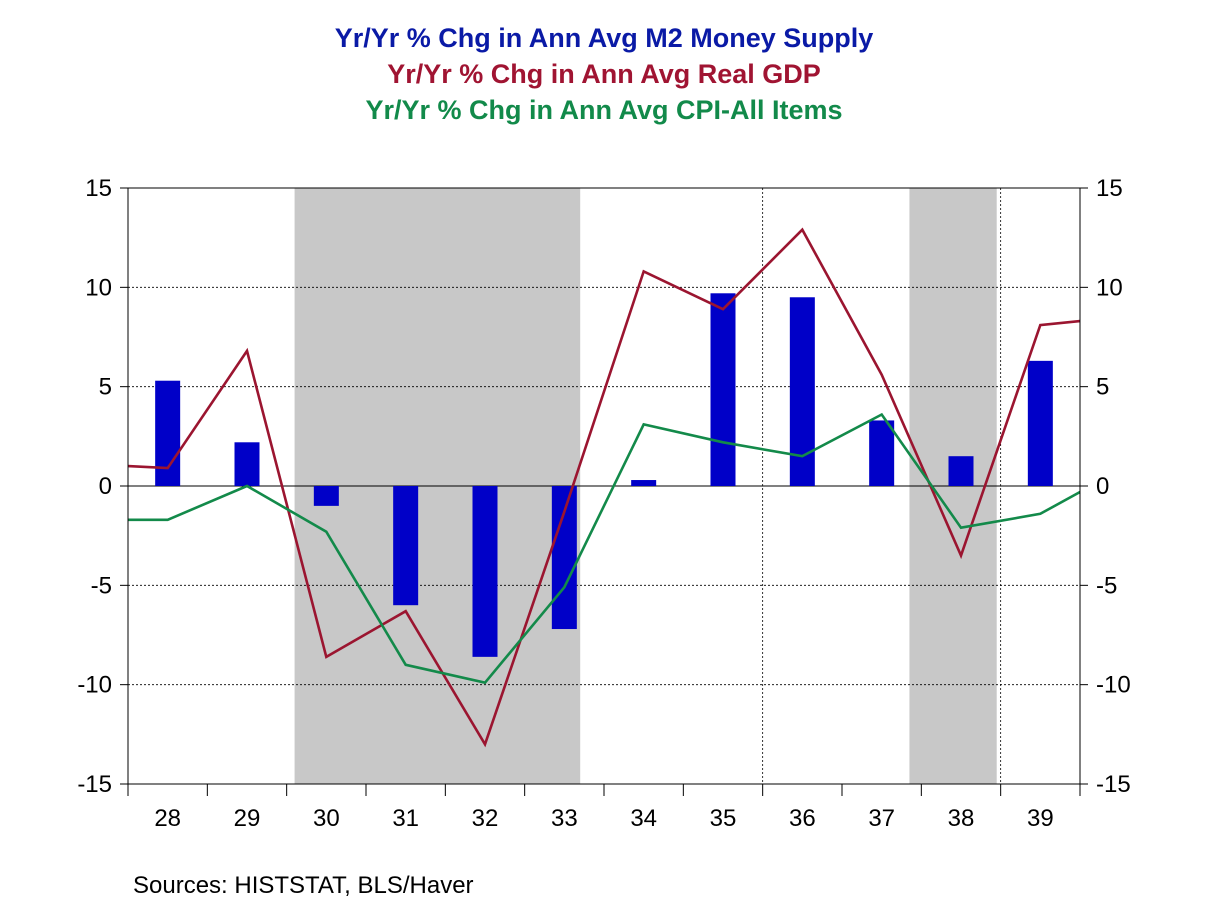  I want to click on x-tick-label: 28, so click(167, 818).